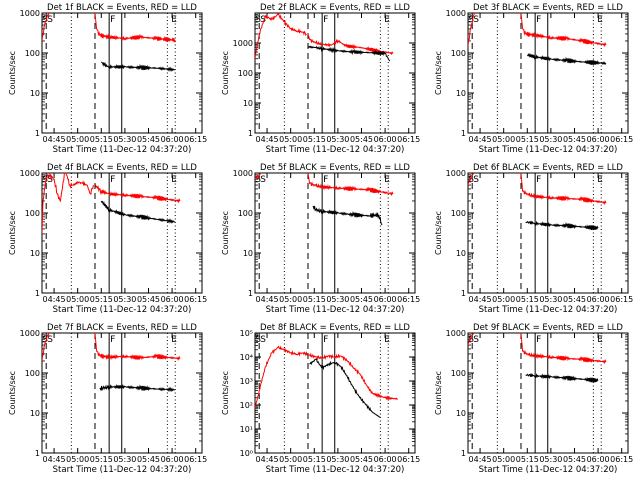 This screenshot has height=480, width=640. Describe the element at coordinates (122, 8) in the screenshot. I see `panel-title: Det 1f BLACK = Events, RED = LLD` at that location.